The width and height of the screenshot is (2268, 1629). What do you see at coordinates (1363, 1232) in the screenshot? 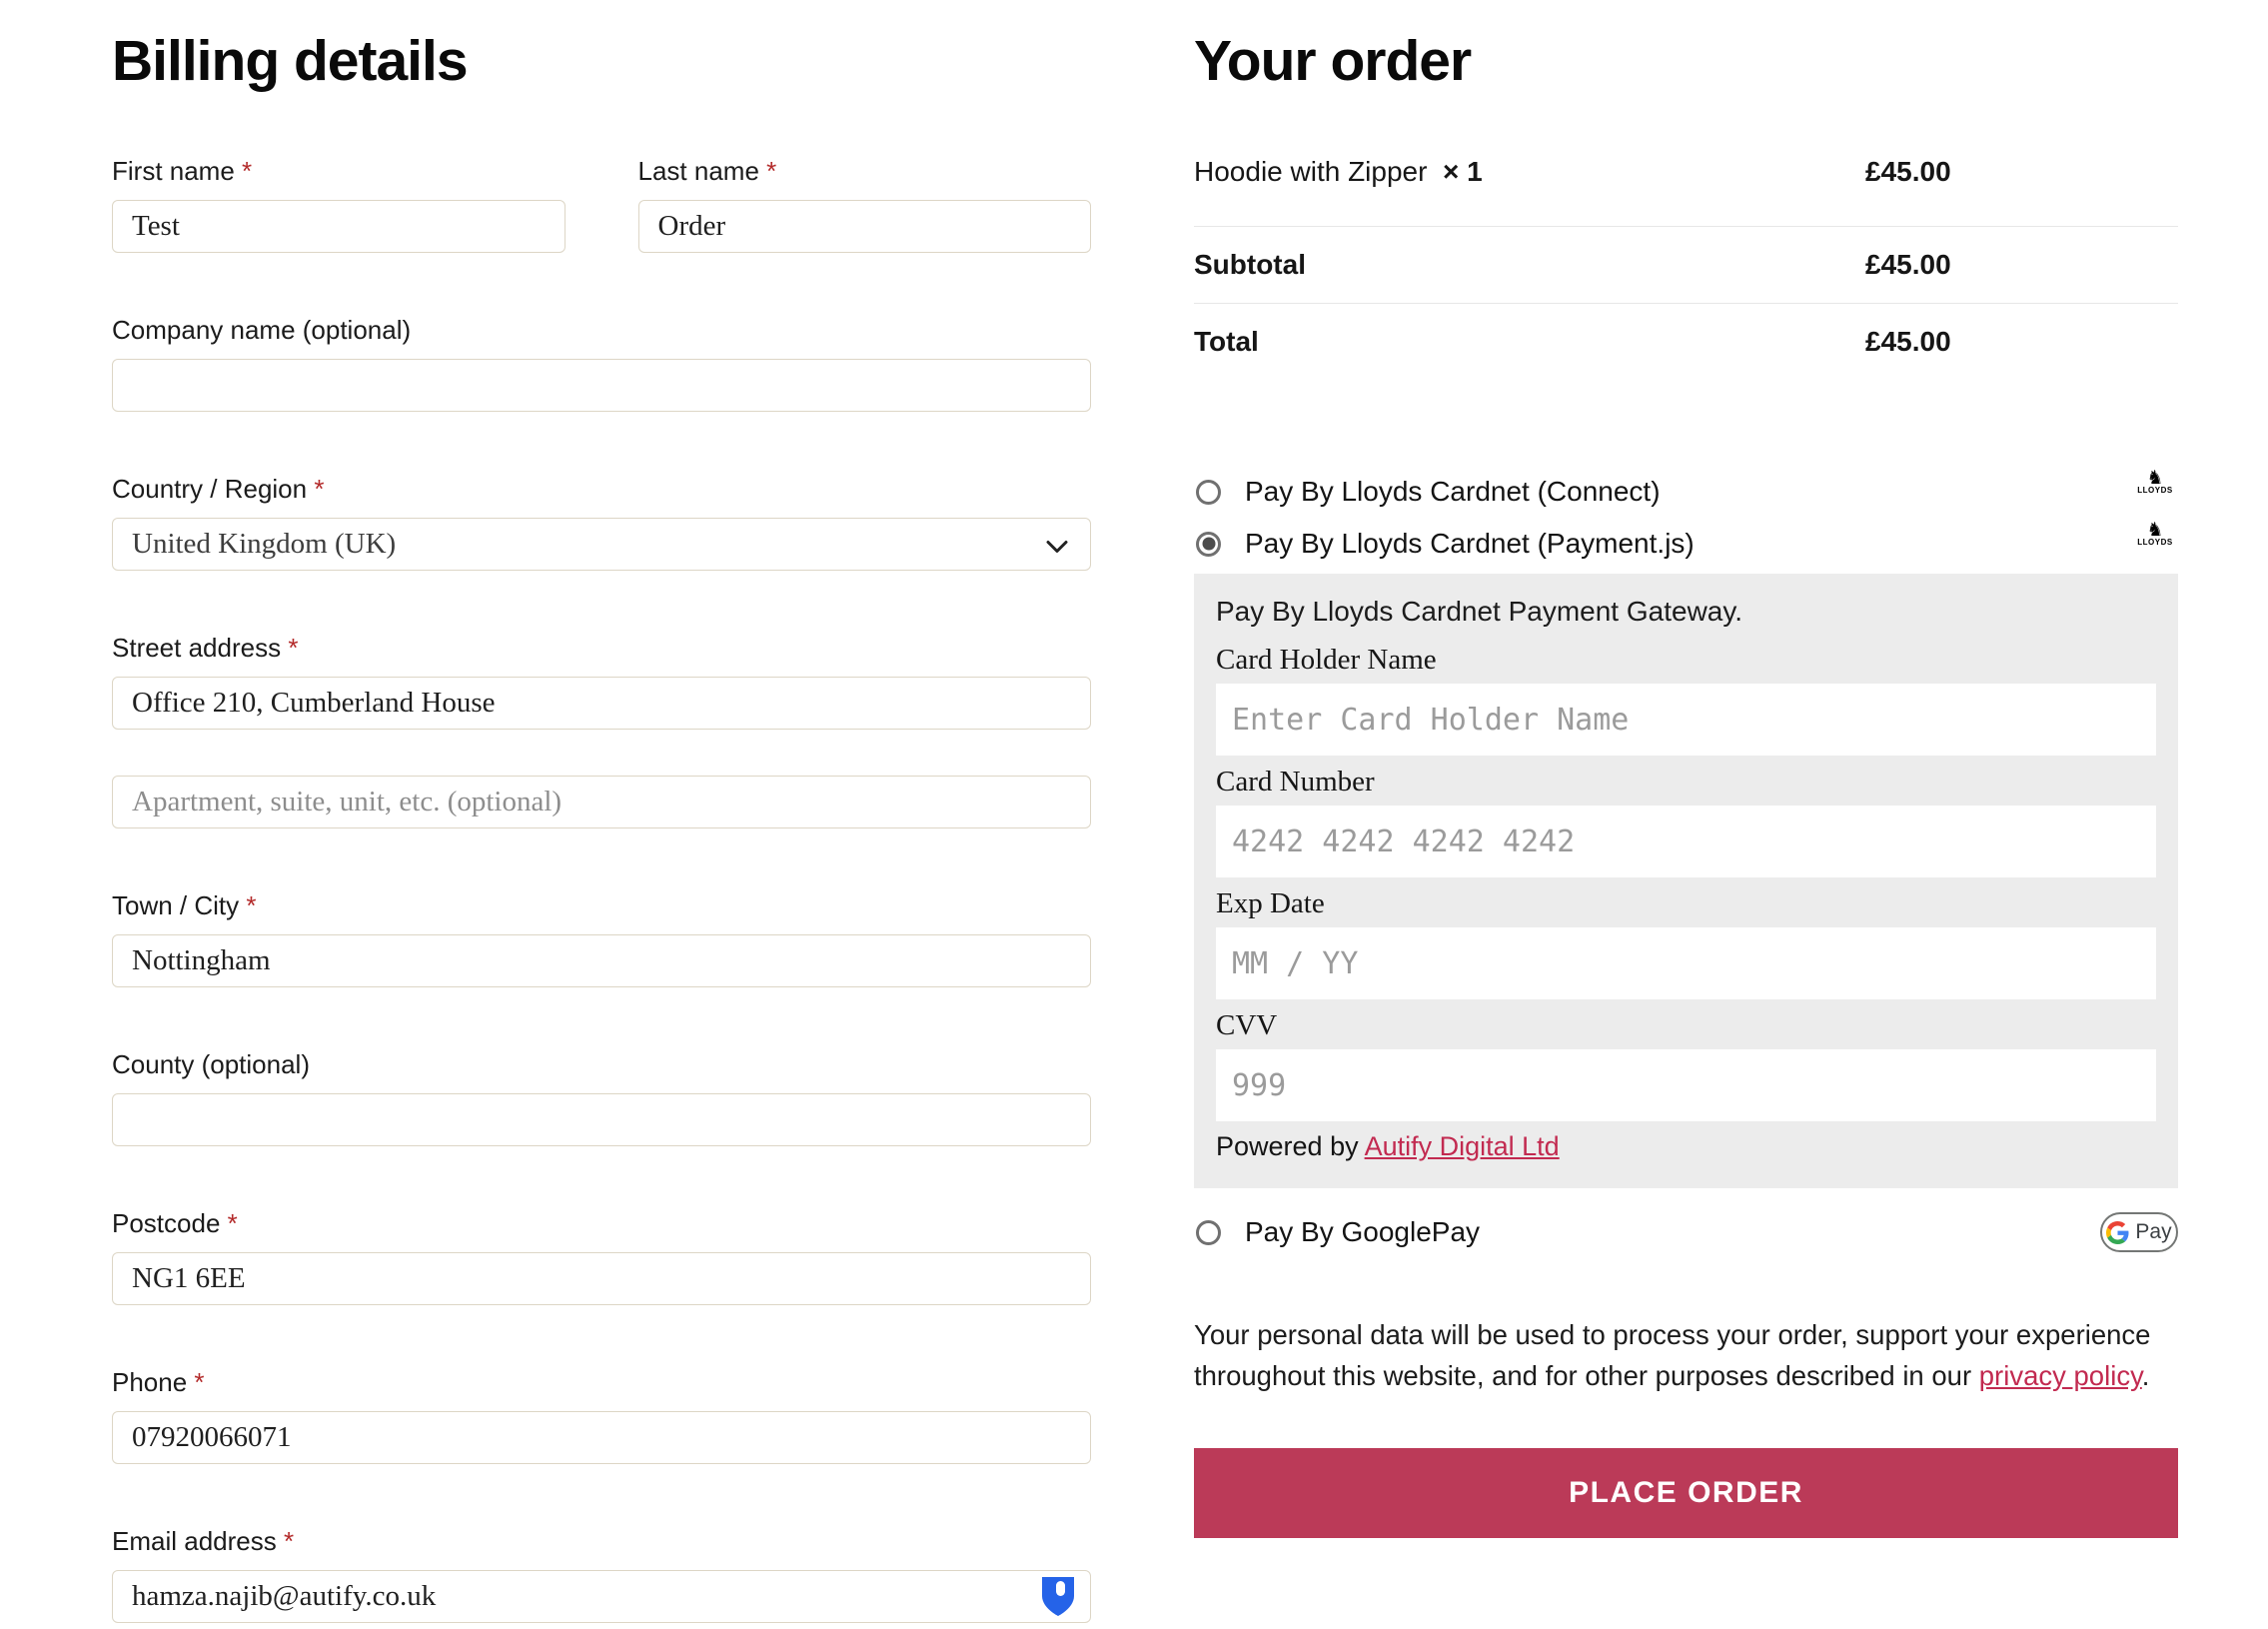
I see `payment-method-label: Pay By GooglePay` at bounding box center [1363, 1232].